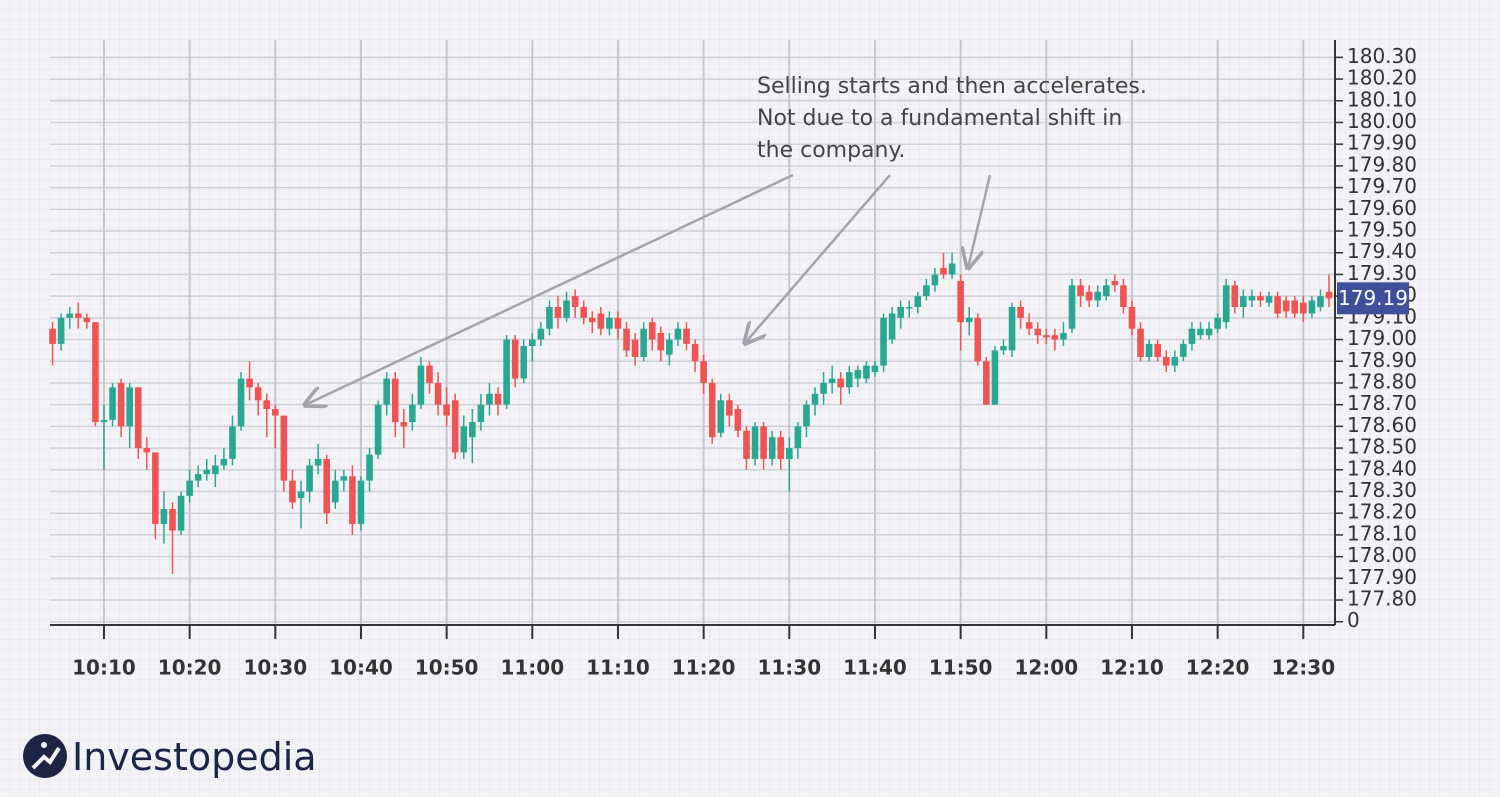 This screenshot has height=797, width=1500. Describe the element at coordinates (549, 289) in the screenshot. I see `arrow` at that location.